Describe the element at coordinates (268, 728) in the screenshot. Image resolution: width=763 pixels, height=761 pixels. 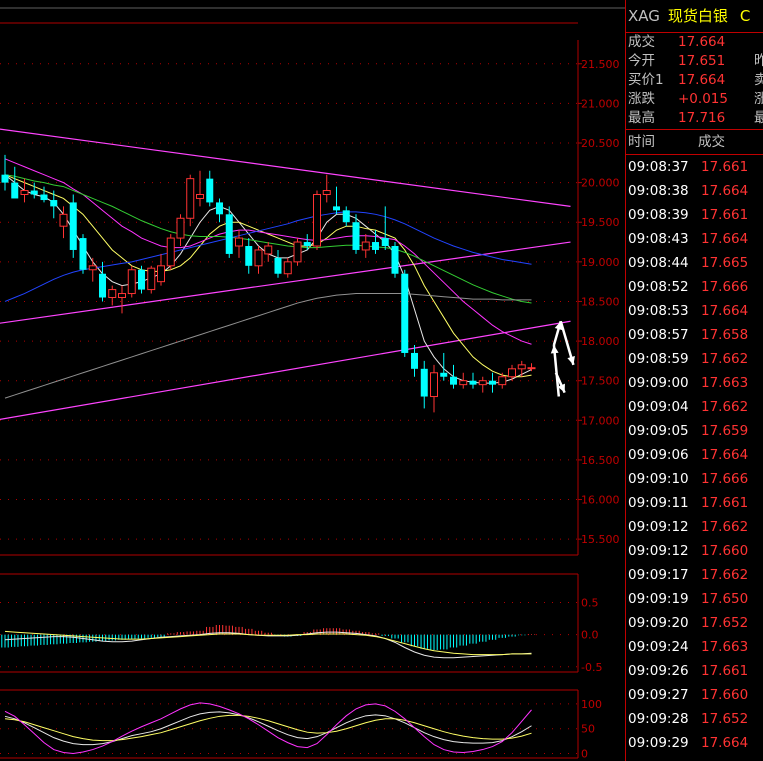
I see `kdj-panel` at that location.